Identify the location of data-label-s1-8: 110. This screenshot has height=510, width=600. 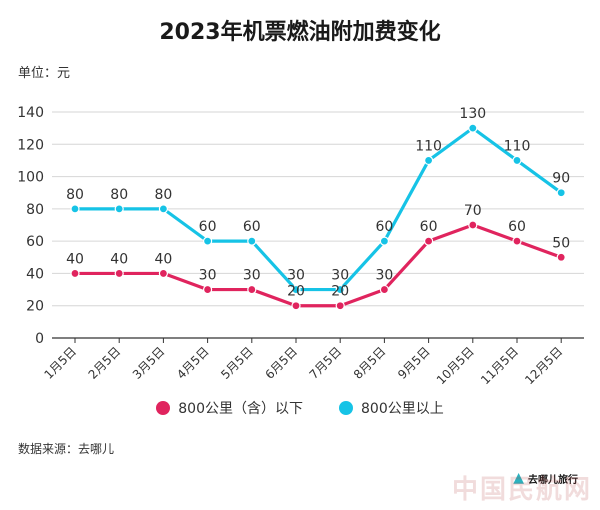
(428, 146).